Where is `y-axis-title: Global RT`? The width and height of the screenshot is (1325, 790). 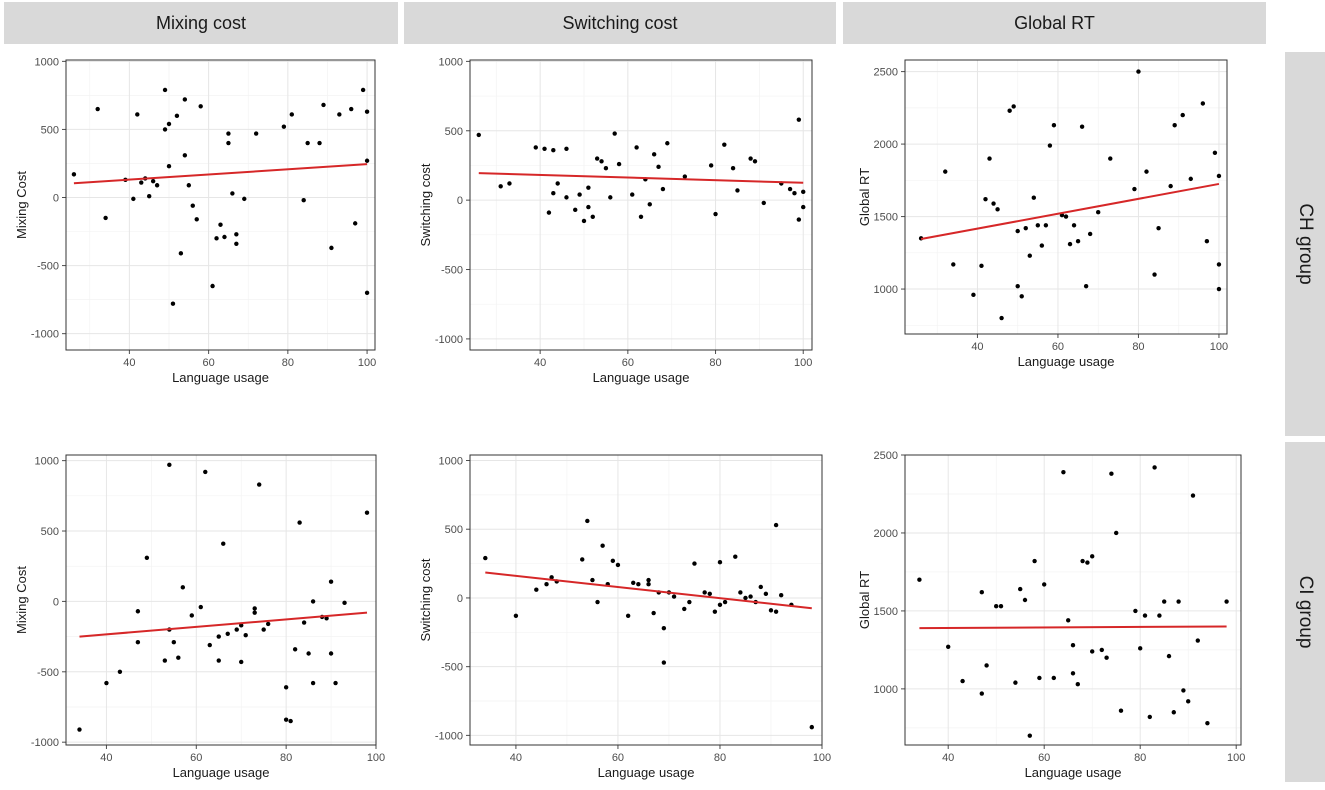 y-axis-title: Global RT is located at coordinates (864, 600).